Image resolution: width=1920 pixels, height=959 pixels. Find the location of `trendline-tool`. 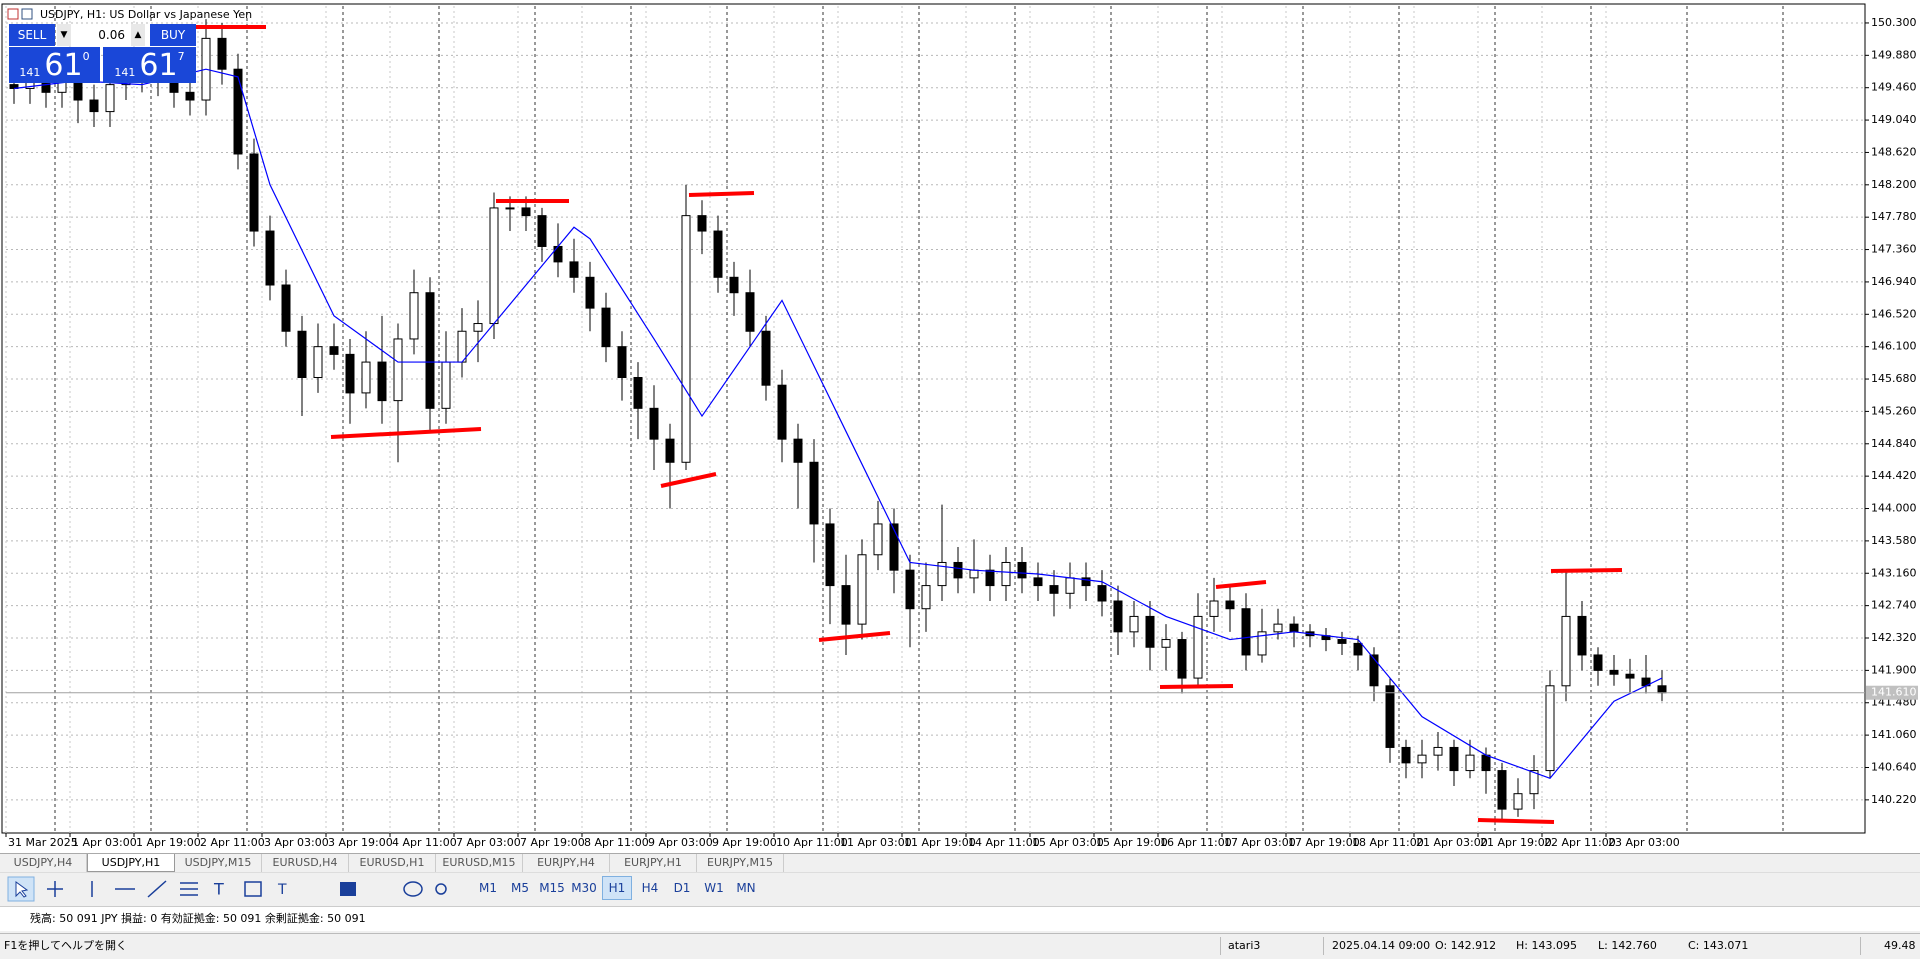

trendline-tool is located at coordinates (157, 889).